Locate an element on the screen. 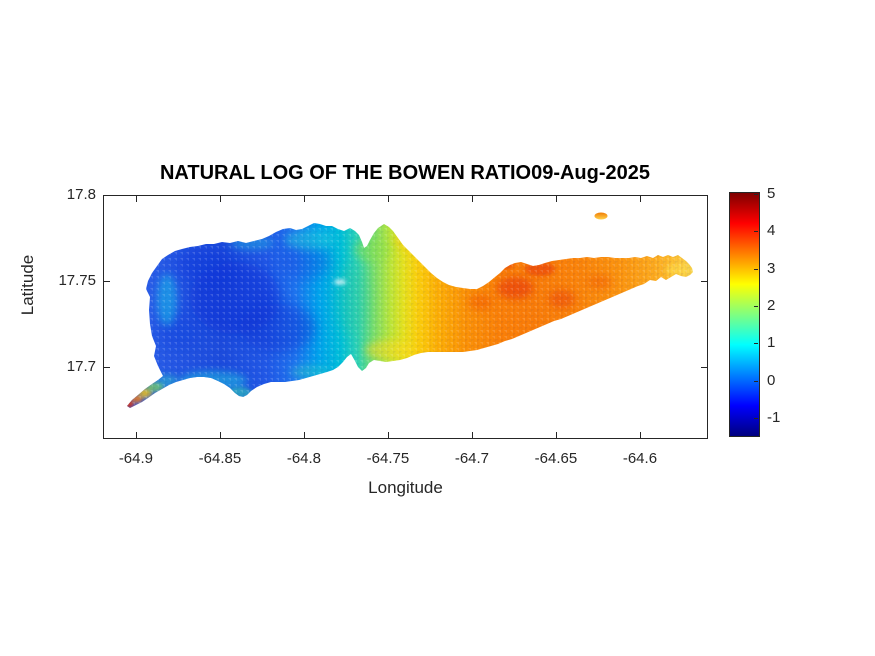  x-tick-label: -64.9 is located at coordinates (136, 458).